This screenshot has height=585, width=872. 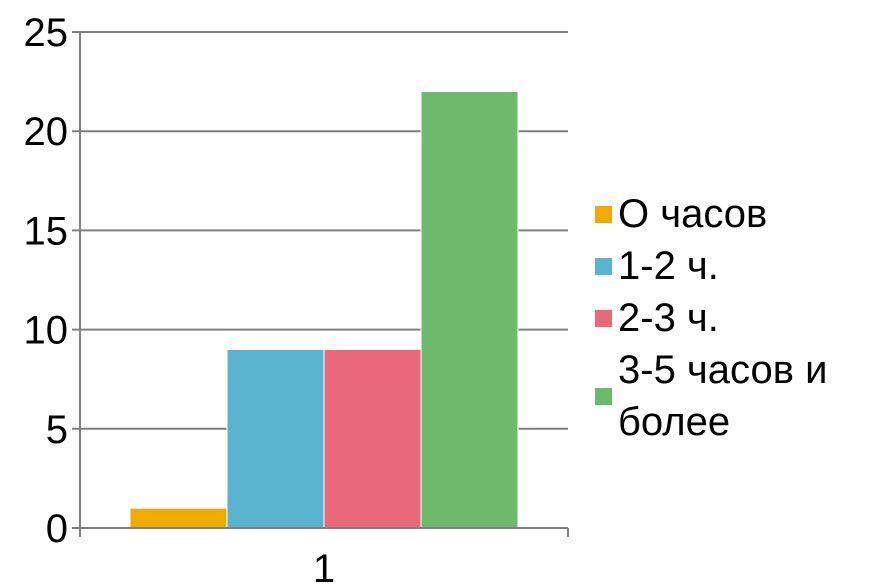 I want to click on y-tick-label-2: 10, so click(x=46, y=331).